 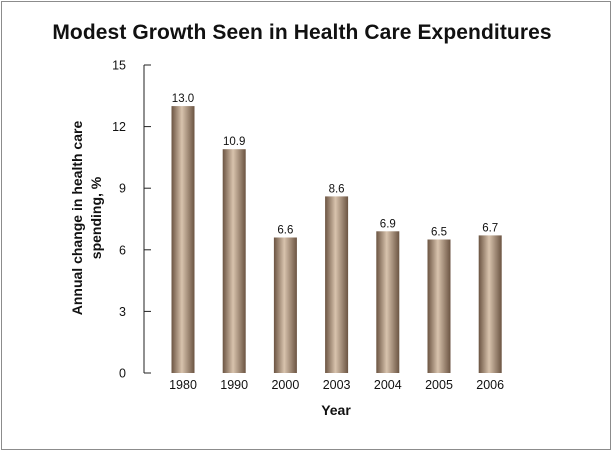 I want to click on x-axis-tick-labels: 1980 1990 2000 2003 2004 2005 2006, so click(x=336, y=385).